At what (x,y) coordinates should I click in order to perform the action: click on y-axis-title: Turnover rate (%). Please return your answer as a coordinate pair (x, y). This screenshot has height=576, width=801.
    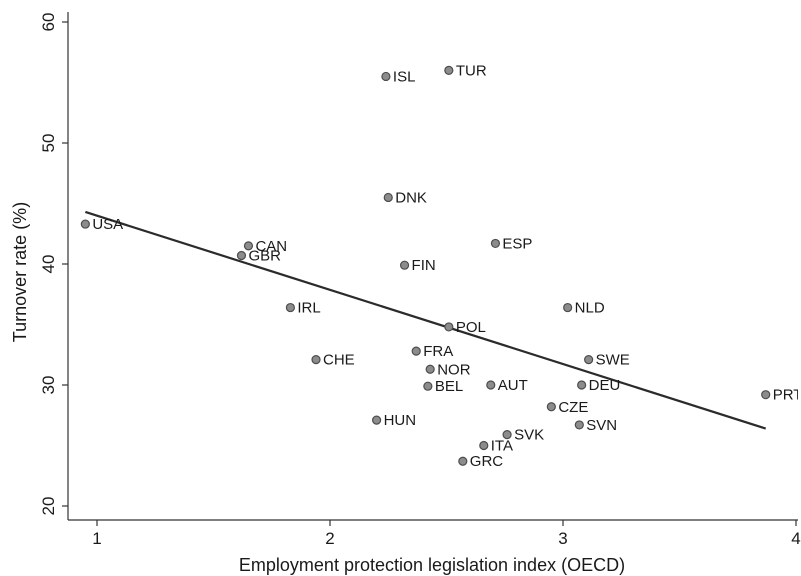
    Looking at the image, I should click on (20, 272).